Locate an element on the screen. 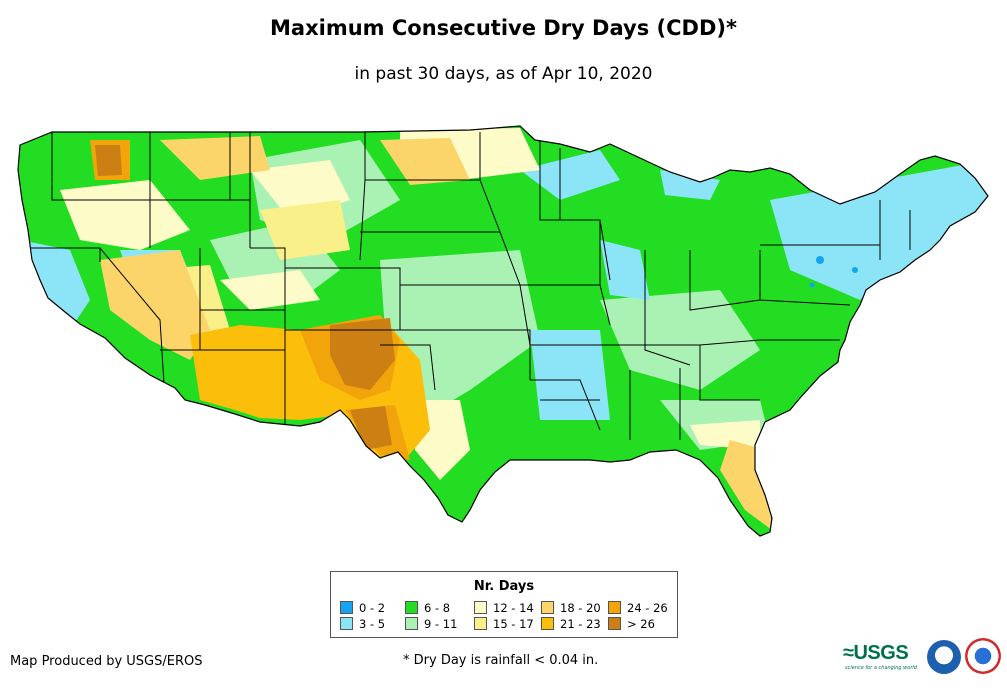 This screenshot has height=691, width=1007. legend-label: 6 - 8 is located at coordinates (437, 608).